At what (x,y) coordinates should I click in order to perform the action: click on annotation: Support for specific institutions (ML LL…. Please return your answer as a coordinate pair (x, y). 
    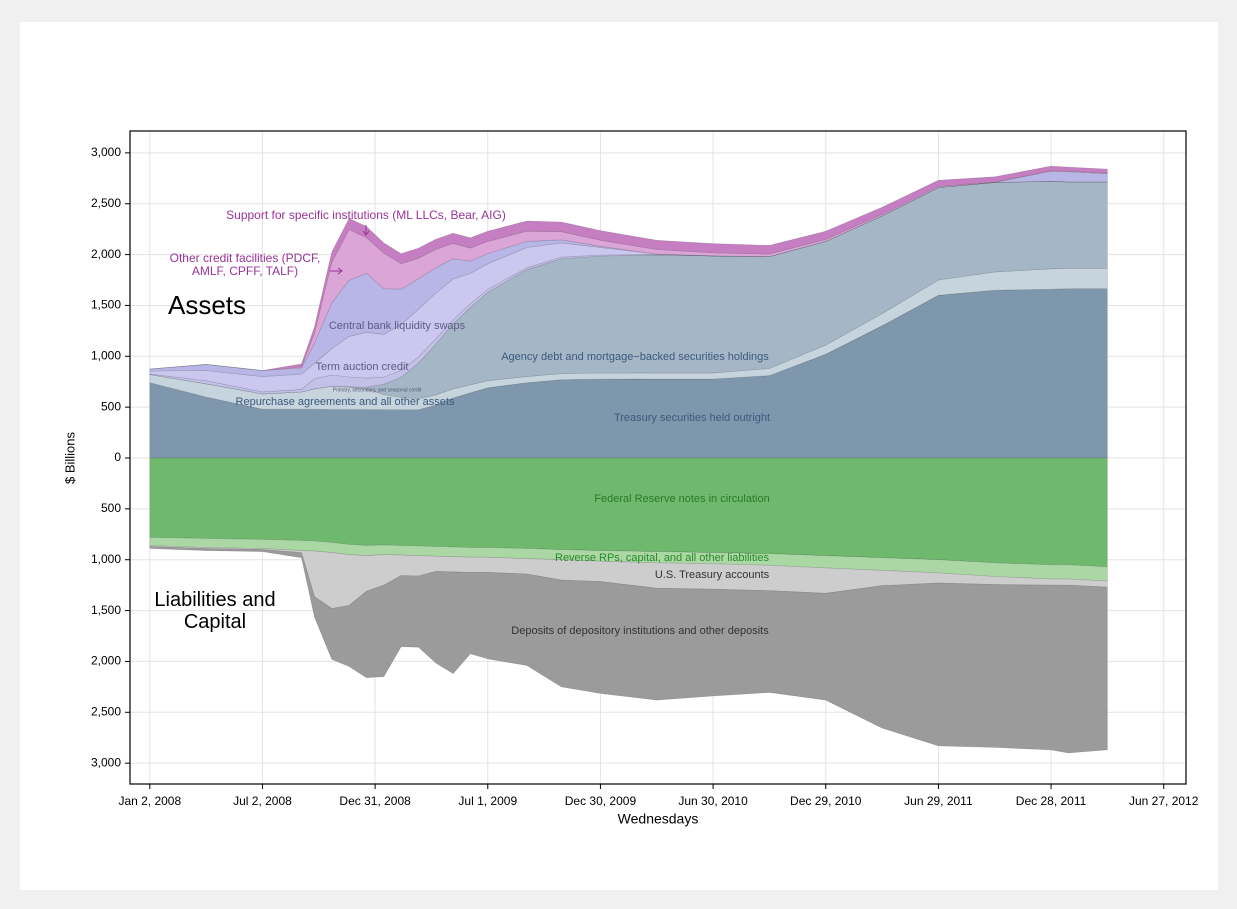
    Looking at the image, I should click on (366, 215).